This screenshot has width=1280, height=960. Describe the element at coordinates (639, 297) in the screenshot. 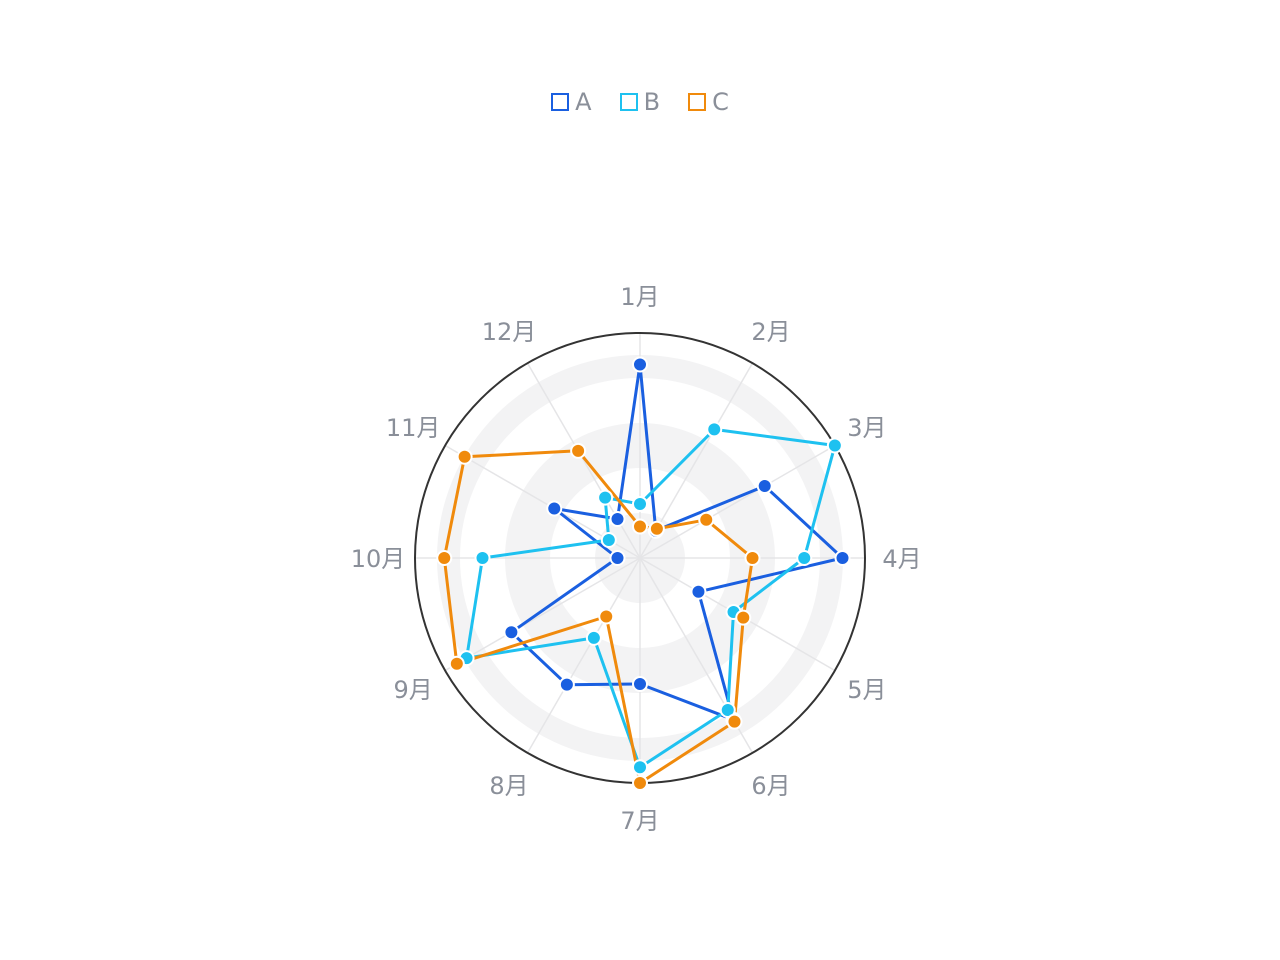

I see `axis-label-1: 1月` at that location.